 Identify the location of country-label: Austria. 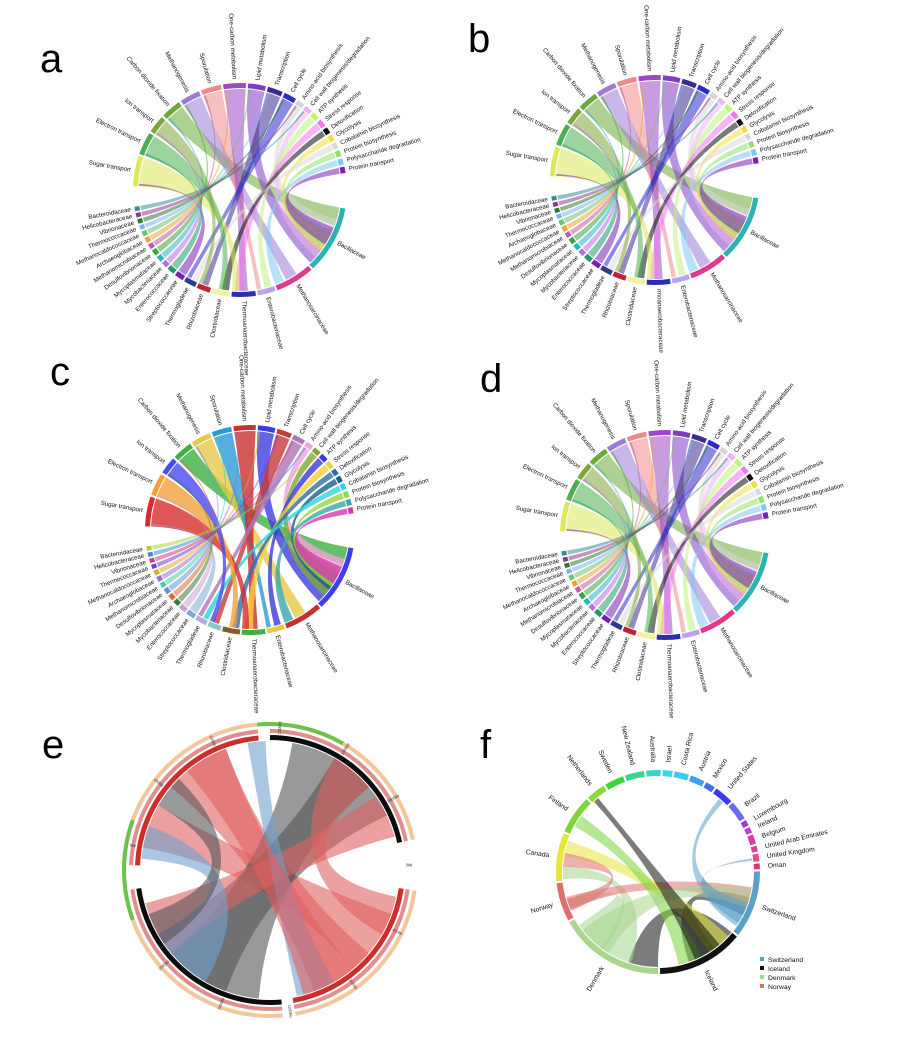
(705, 761).